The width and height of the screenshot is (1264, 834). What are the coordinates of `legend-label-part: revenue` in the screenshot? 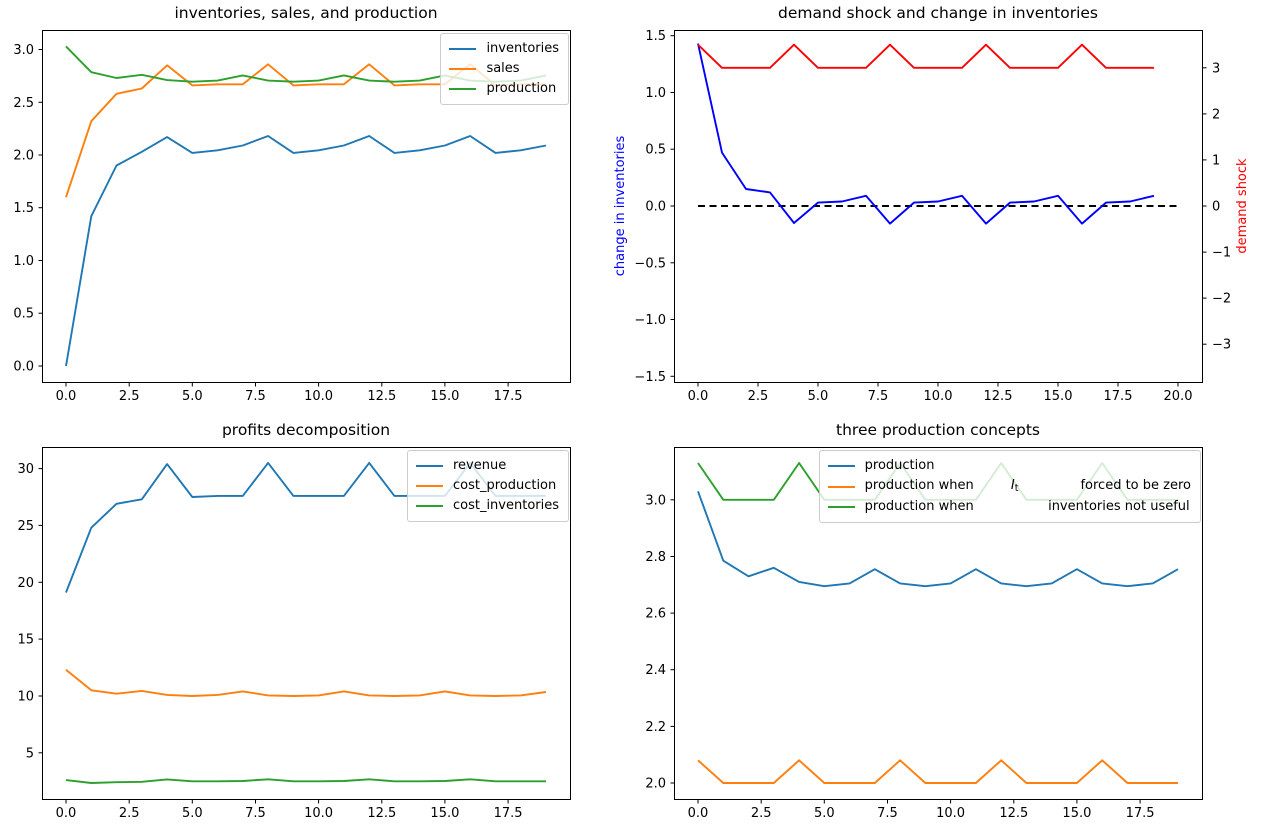 It's located at (479, 465).